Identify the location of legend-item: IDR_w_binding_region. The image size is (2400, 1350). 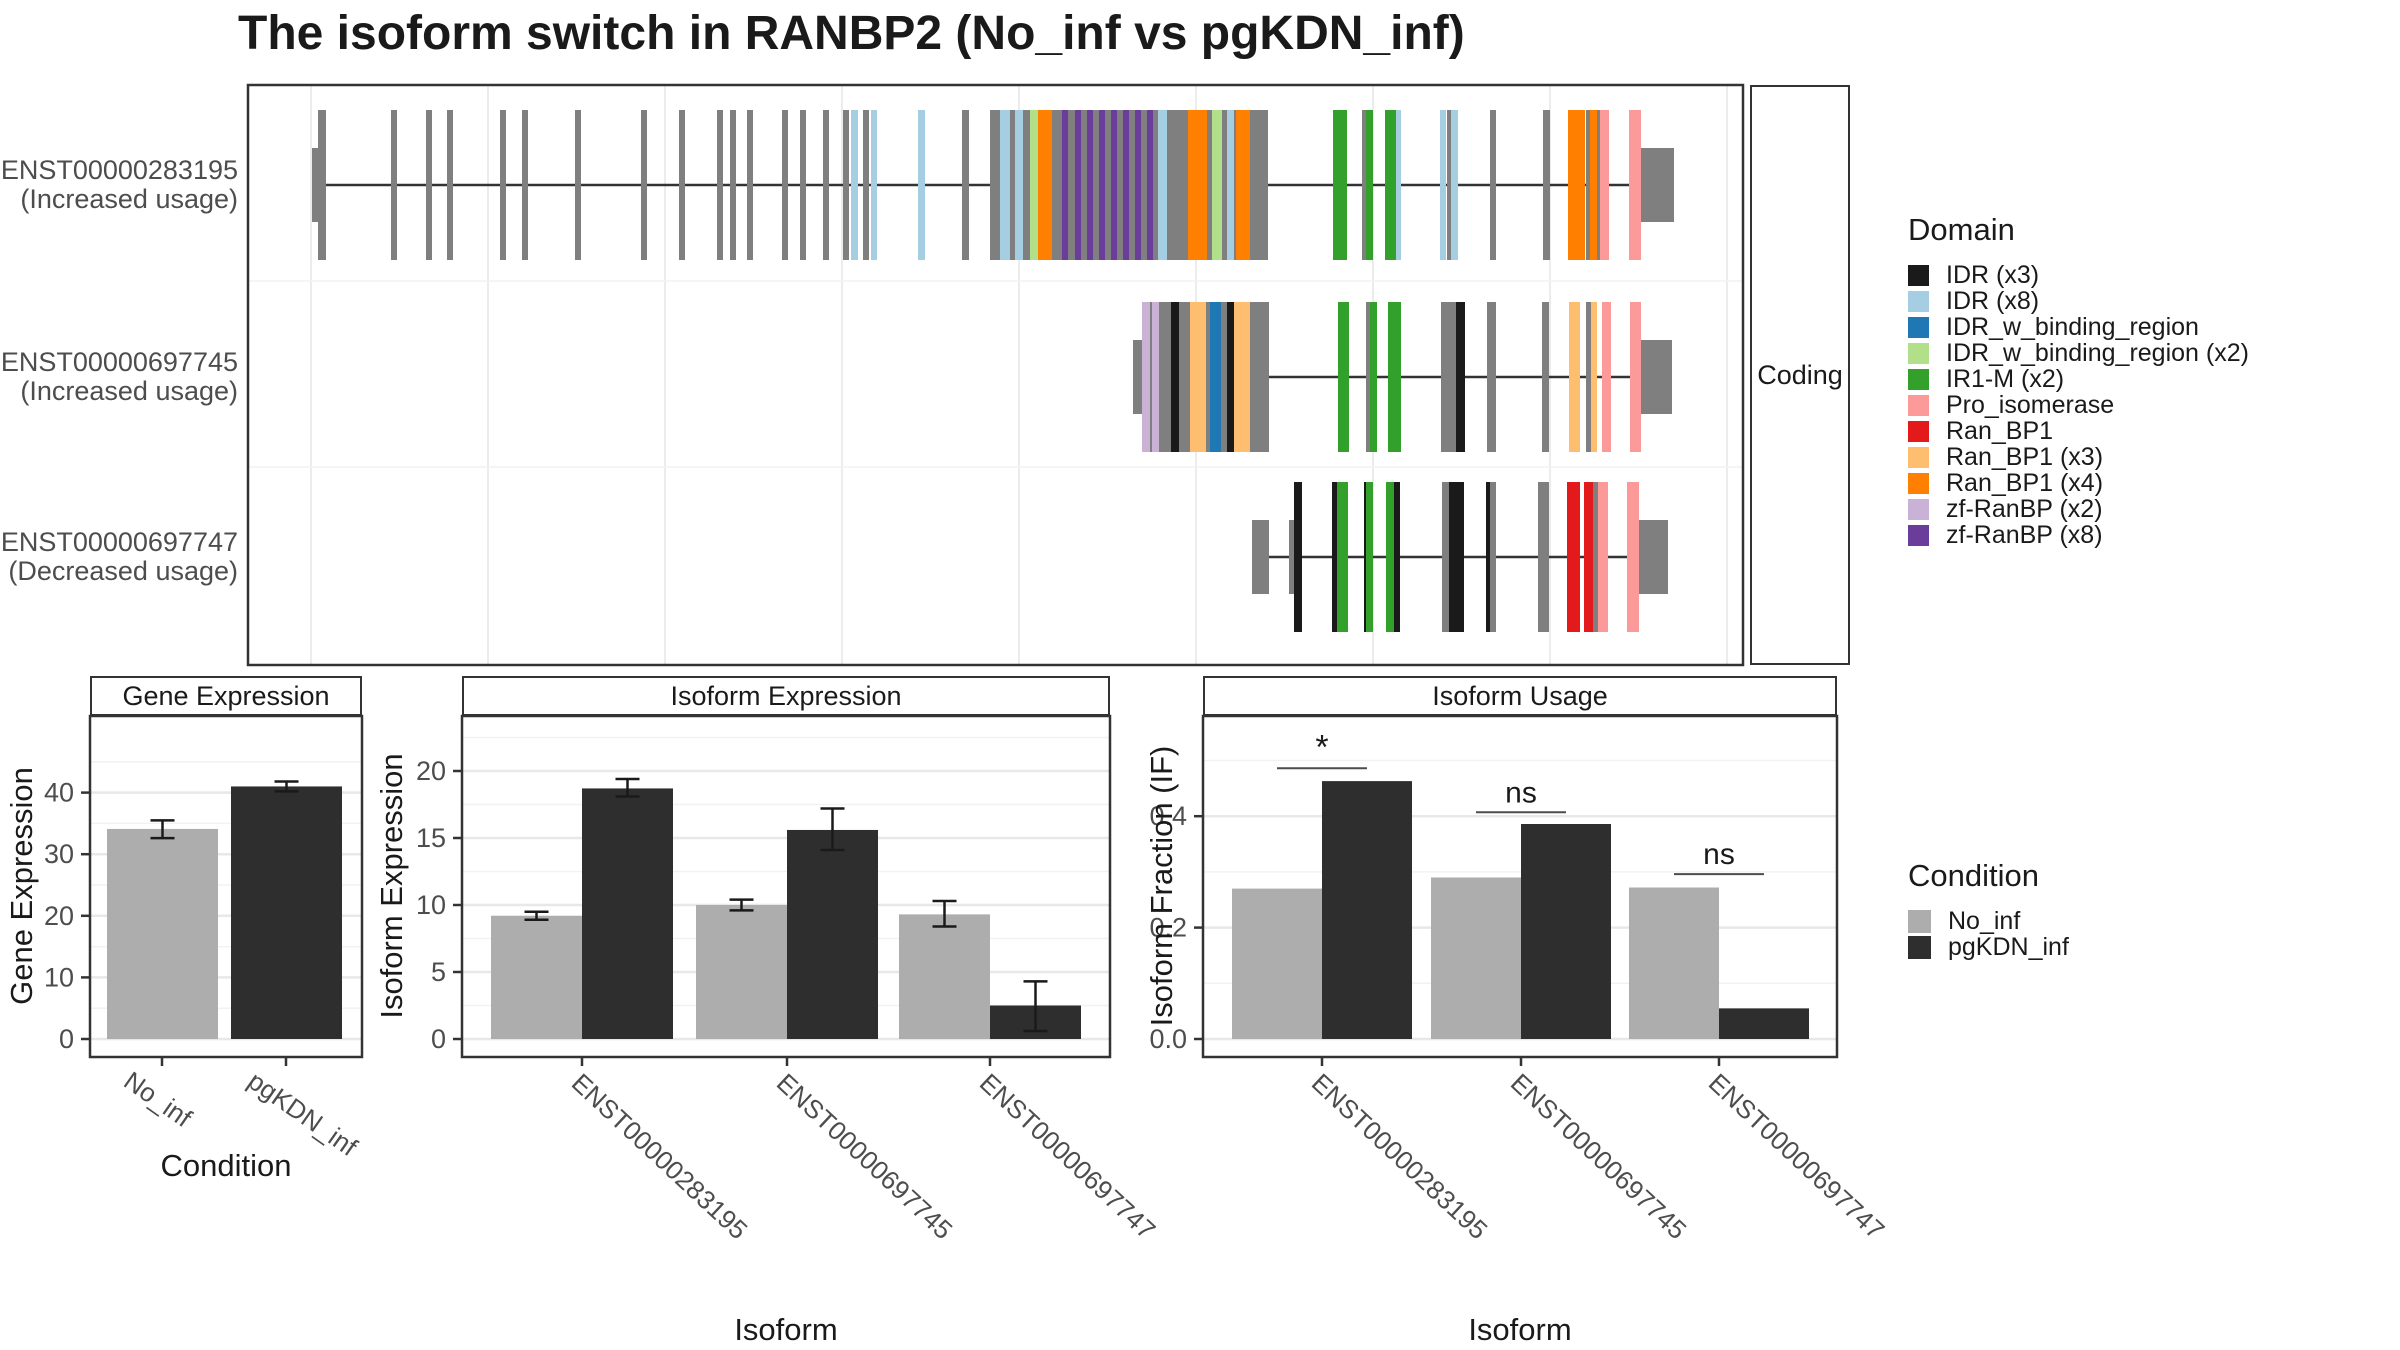
(2078, 326).